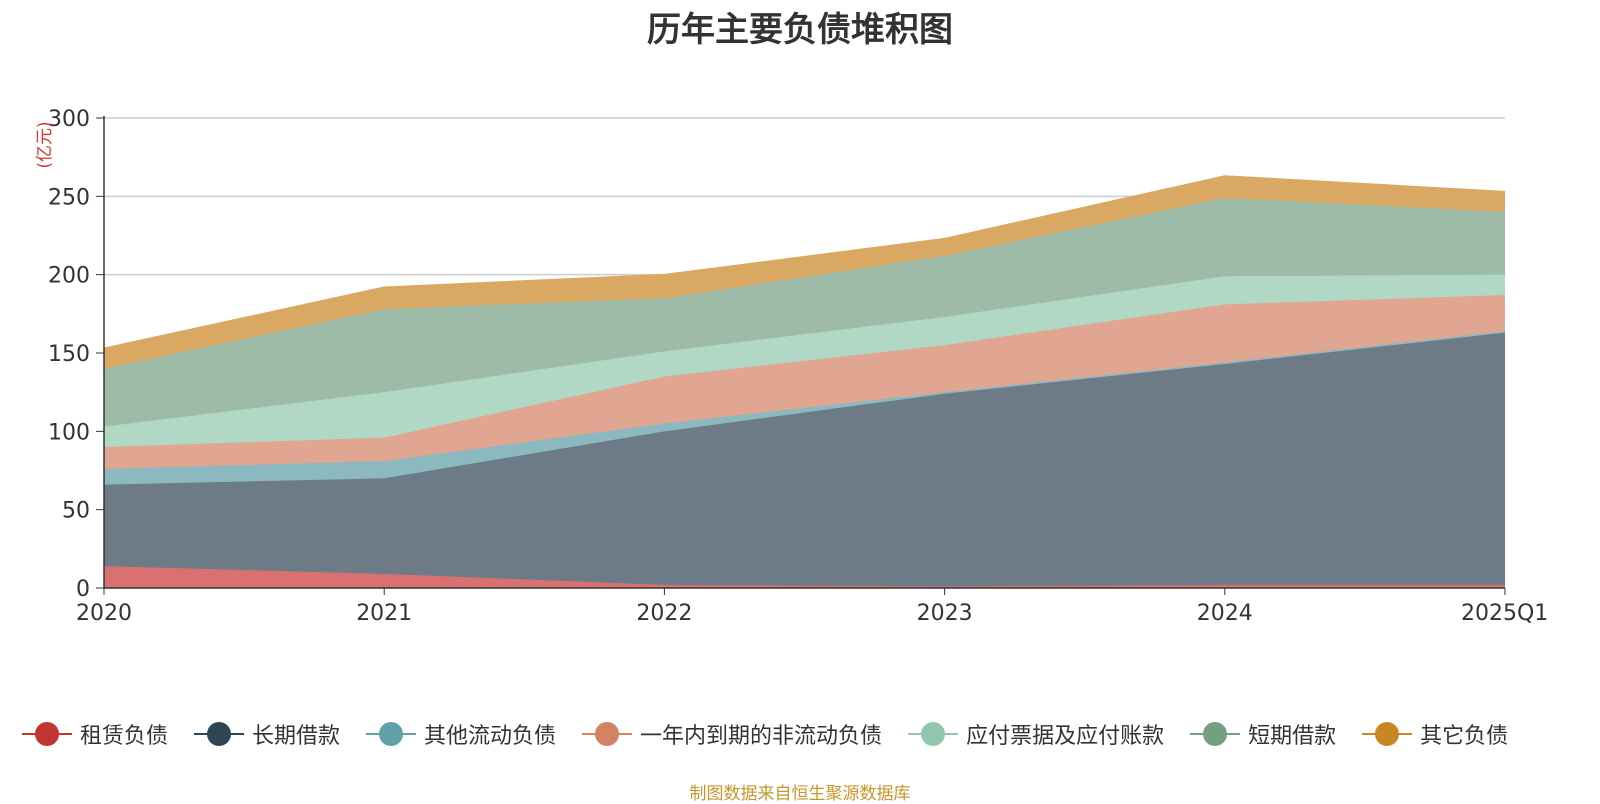  Describe the element at coordinates (1065, 736) in the screenshot. I see `legend-label: 应付票据及应付账款` at that location.